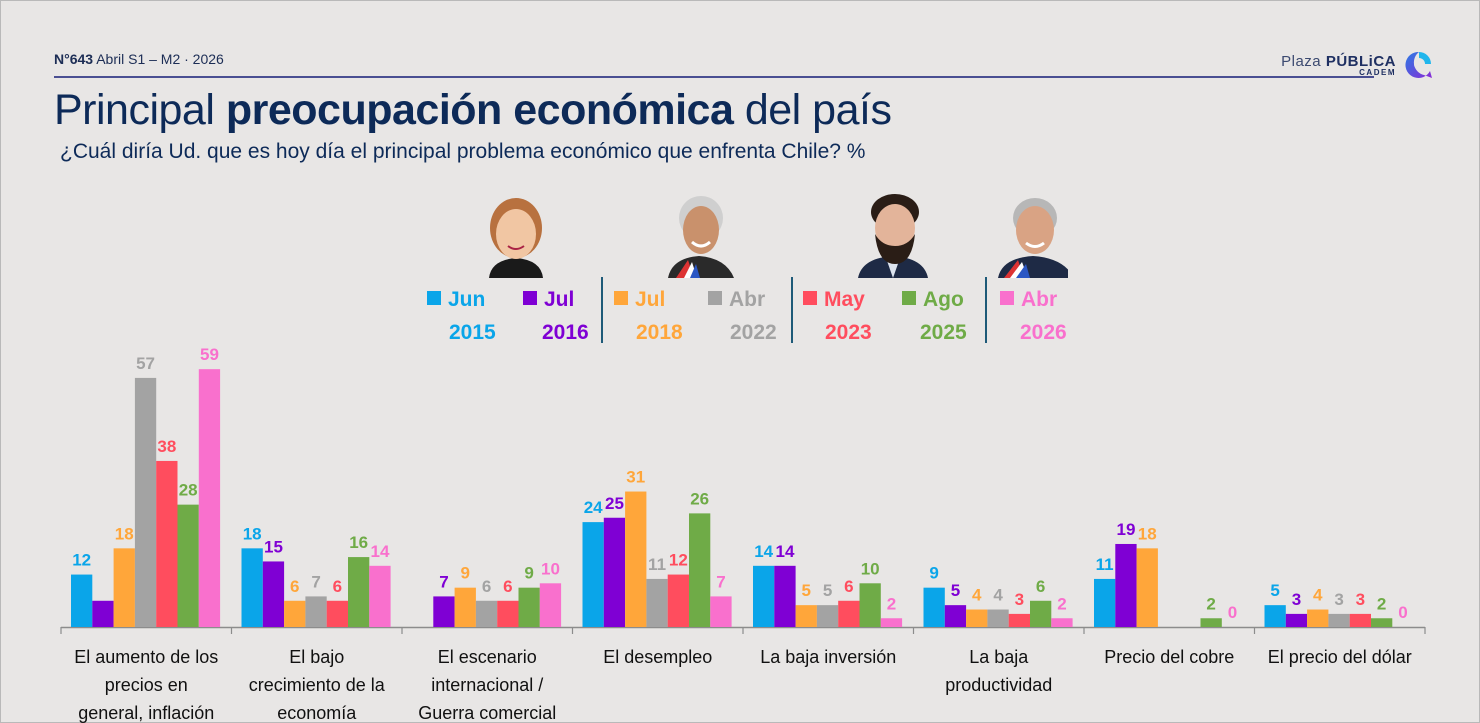 The height and width of the screenshot is (723, 1480). What do you see at coordinates (1232, 612) in the screenshot?
I see `data-label: 0` at bounding box center [1232, 612].